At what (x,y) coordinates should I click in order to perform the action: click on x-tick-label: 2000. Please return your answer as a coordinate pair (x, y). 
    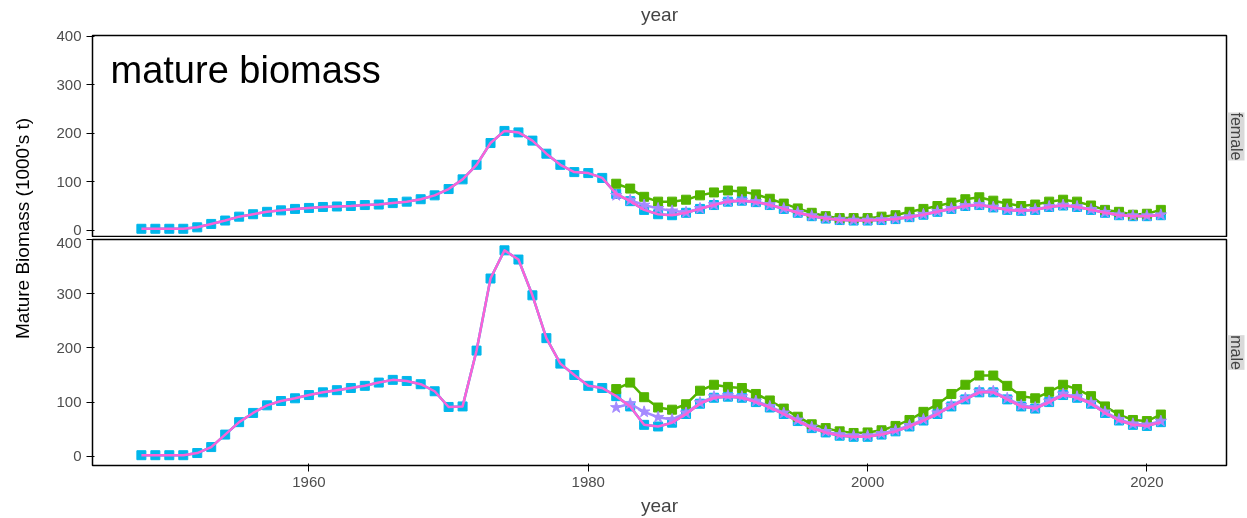
    Looking at the image, I should click on (867, 481).